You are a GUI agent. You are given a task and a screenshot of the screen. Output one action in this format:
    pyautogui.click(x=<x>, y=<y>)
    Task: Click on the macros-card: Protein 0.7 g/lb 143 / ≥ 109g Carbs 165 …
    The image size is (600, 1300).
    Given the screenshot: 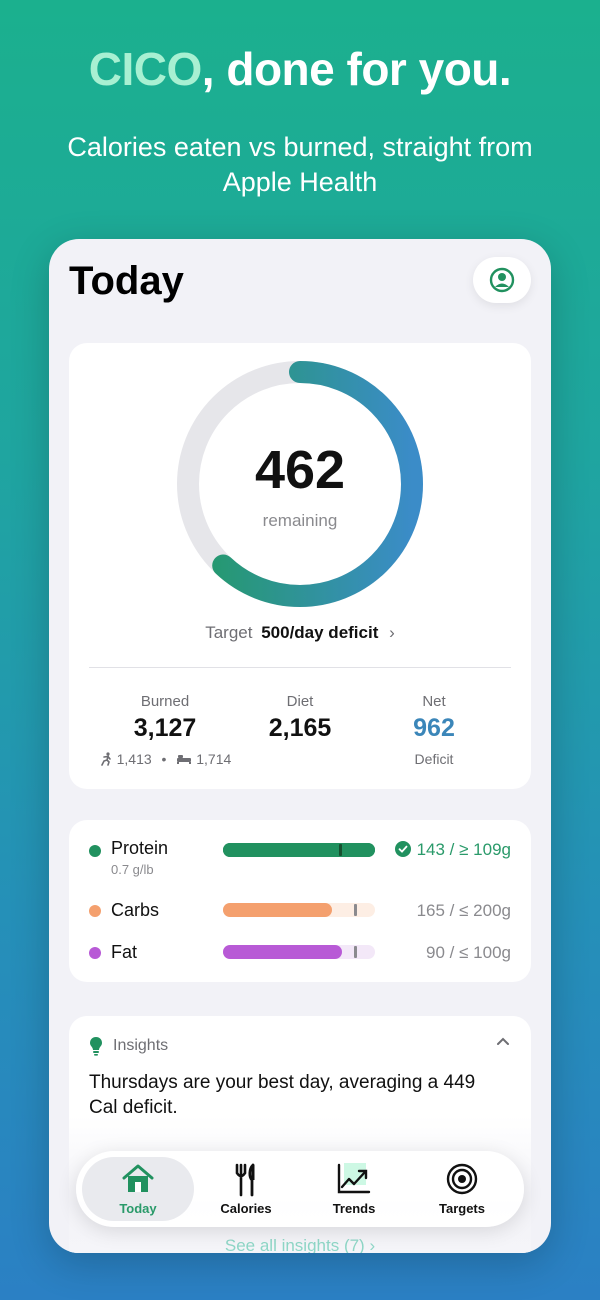 What is the action you would take?
    pyautogui.click(x=300, y=901)
    